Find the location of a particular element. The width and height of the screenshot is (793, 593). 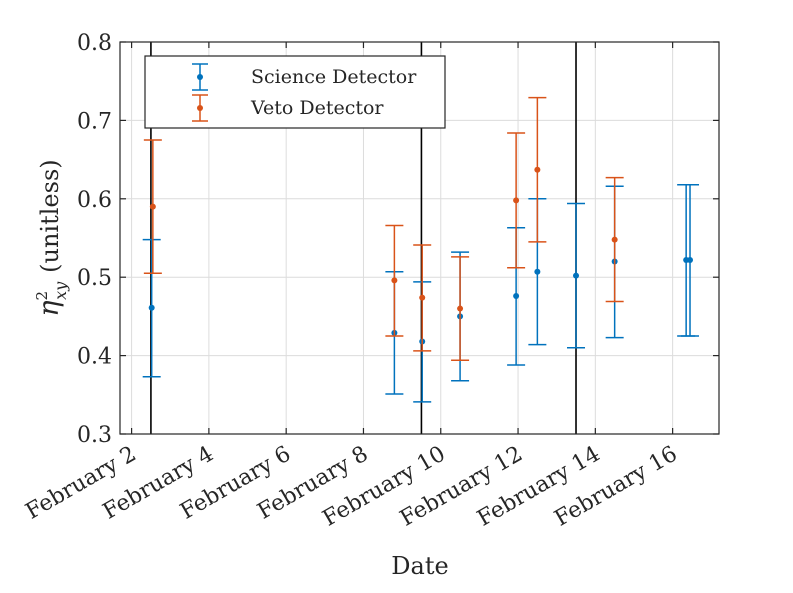

y-tick-label: 0.7 is located at coordinates (94, 121).